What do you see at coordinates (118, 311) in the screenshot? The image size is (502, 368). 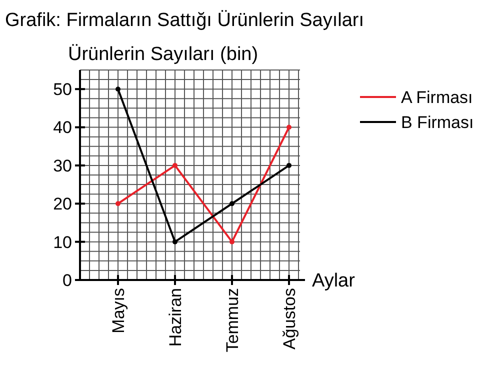 I see `x-tick-label: Mayıs` at bounding box center [118, 311].